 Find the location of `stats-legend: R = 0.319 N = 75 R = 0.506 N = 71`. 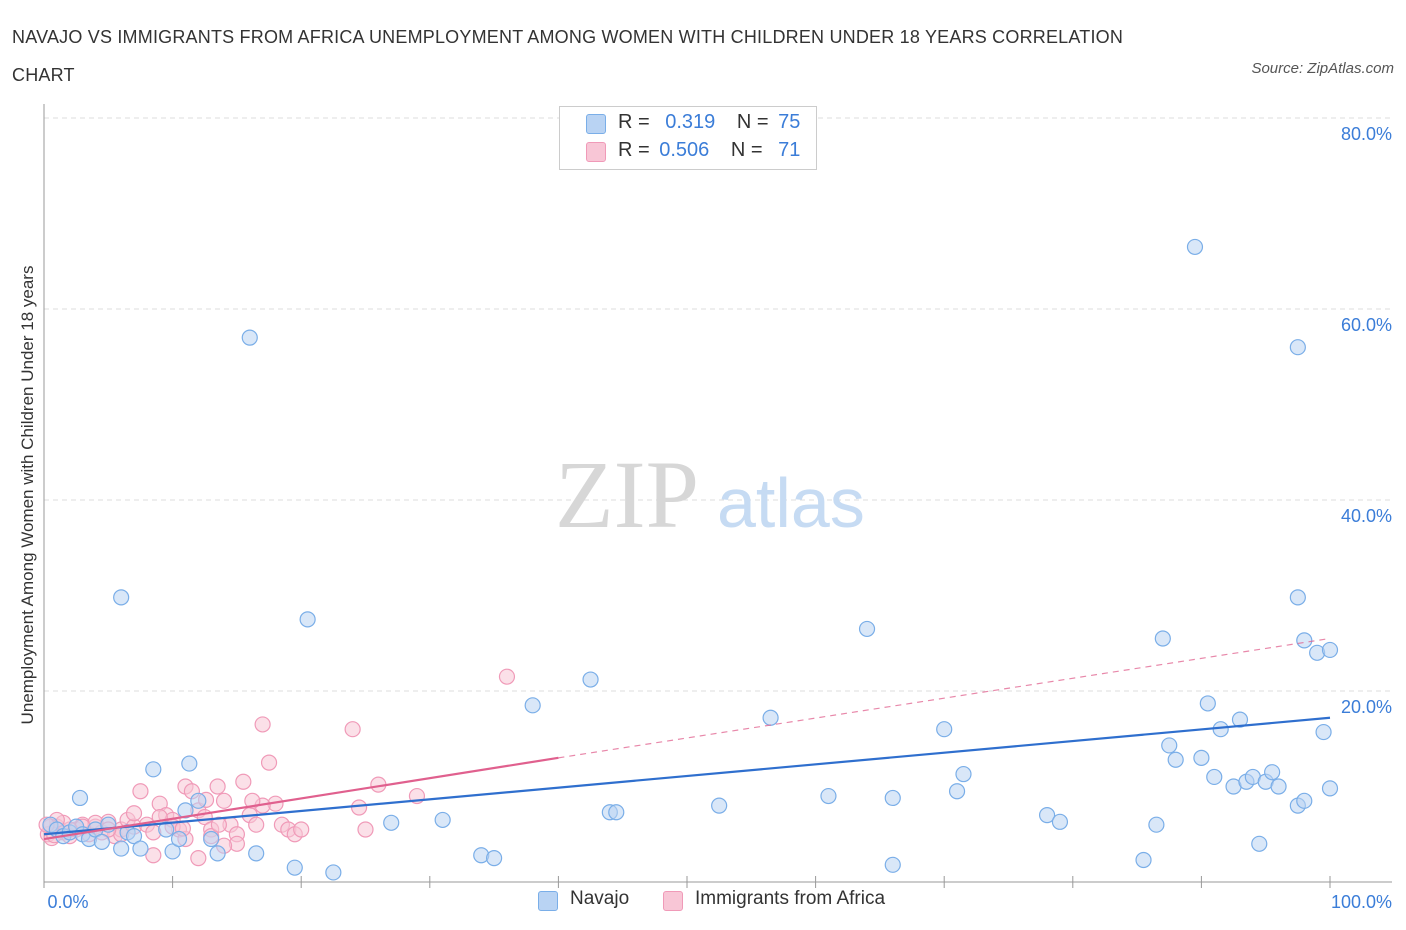

stats-legend: R = 0.319 N = 75 R = 0.506 N = 71 is located at coordinates (688, 138).